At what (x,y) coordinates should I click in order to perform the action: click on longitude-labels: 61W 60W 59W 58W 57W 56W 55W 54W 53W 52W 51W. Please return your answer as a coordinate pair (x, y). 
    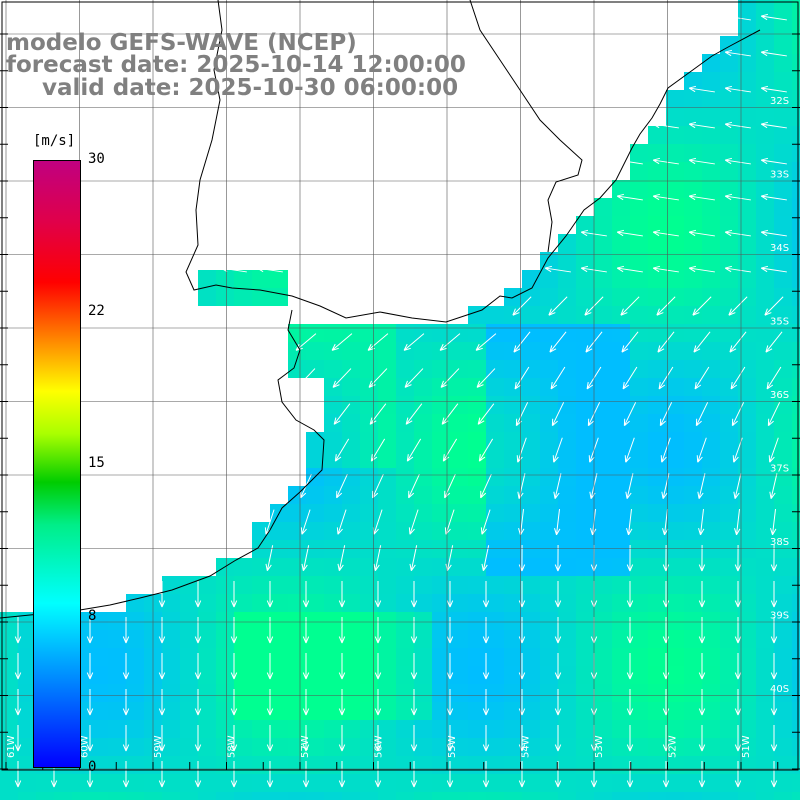
    Looking at the image, I should click on (379, 746).